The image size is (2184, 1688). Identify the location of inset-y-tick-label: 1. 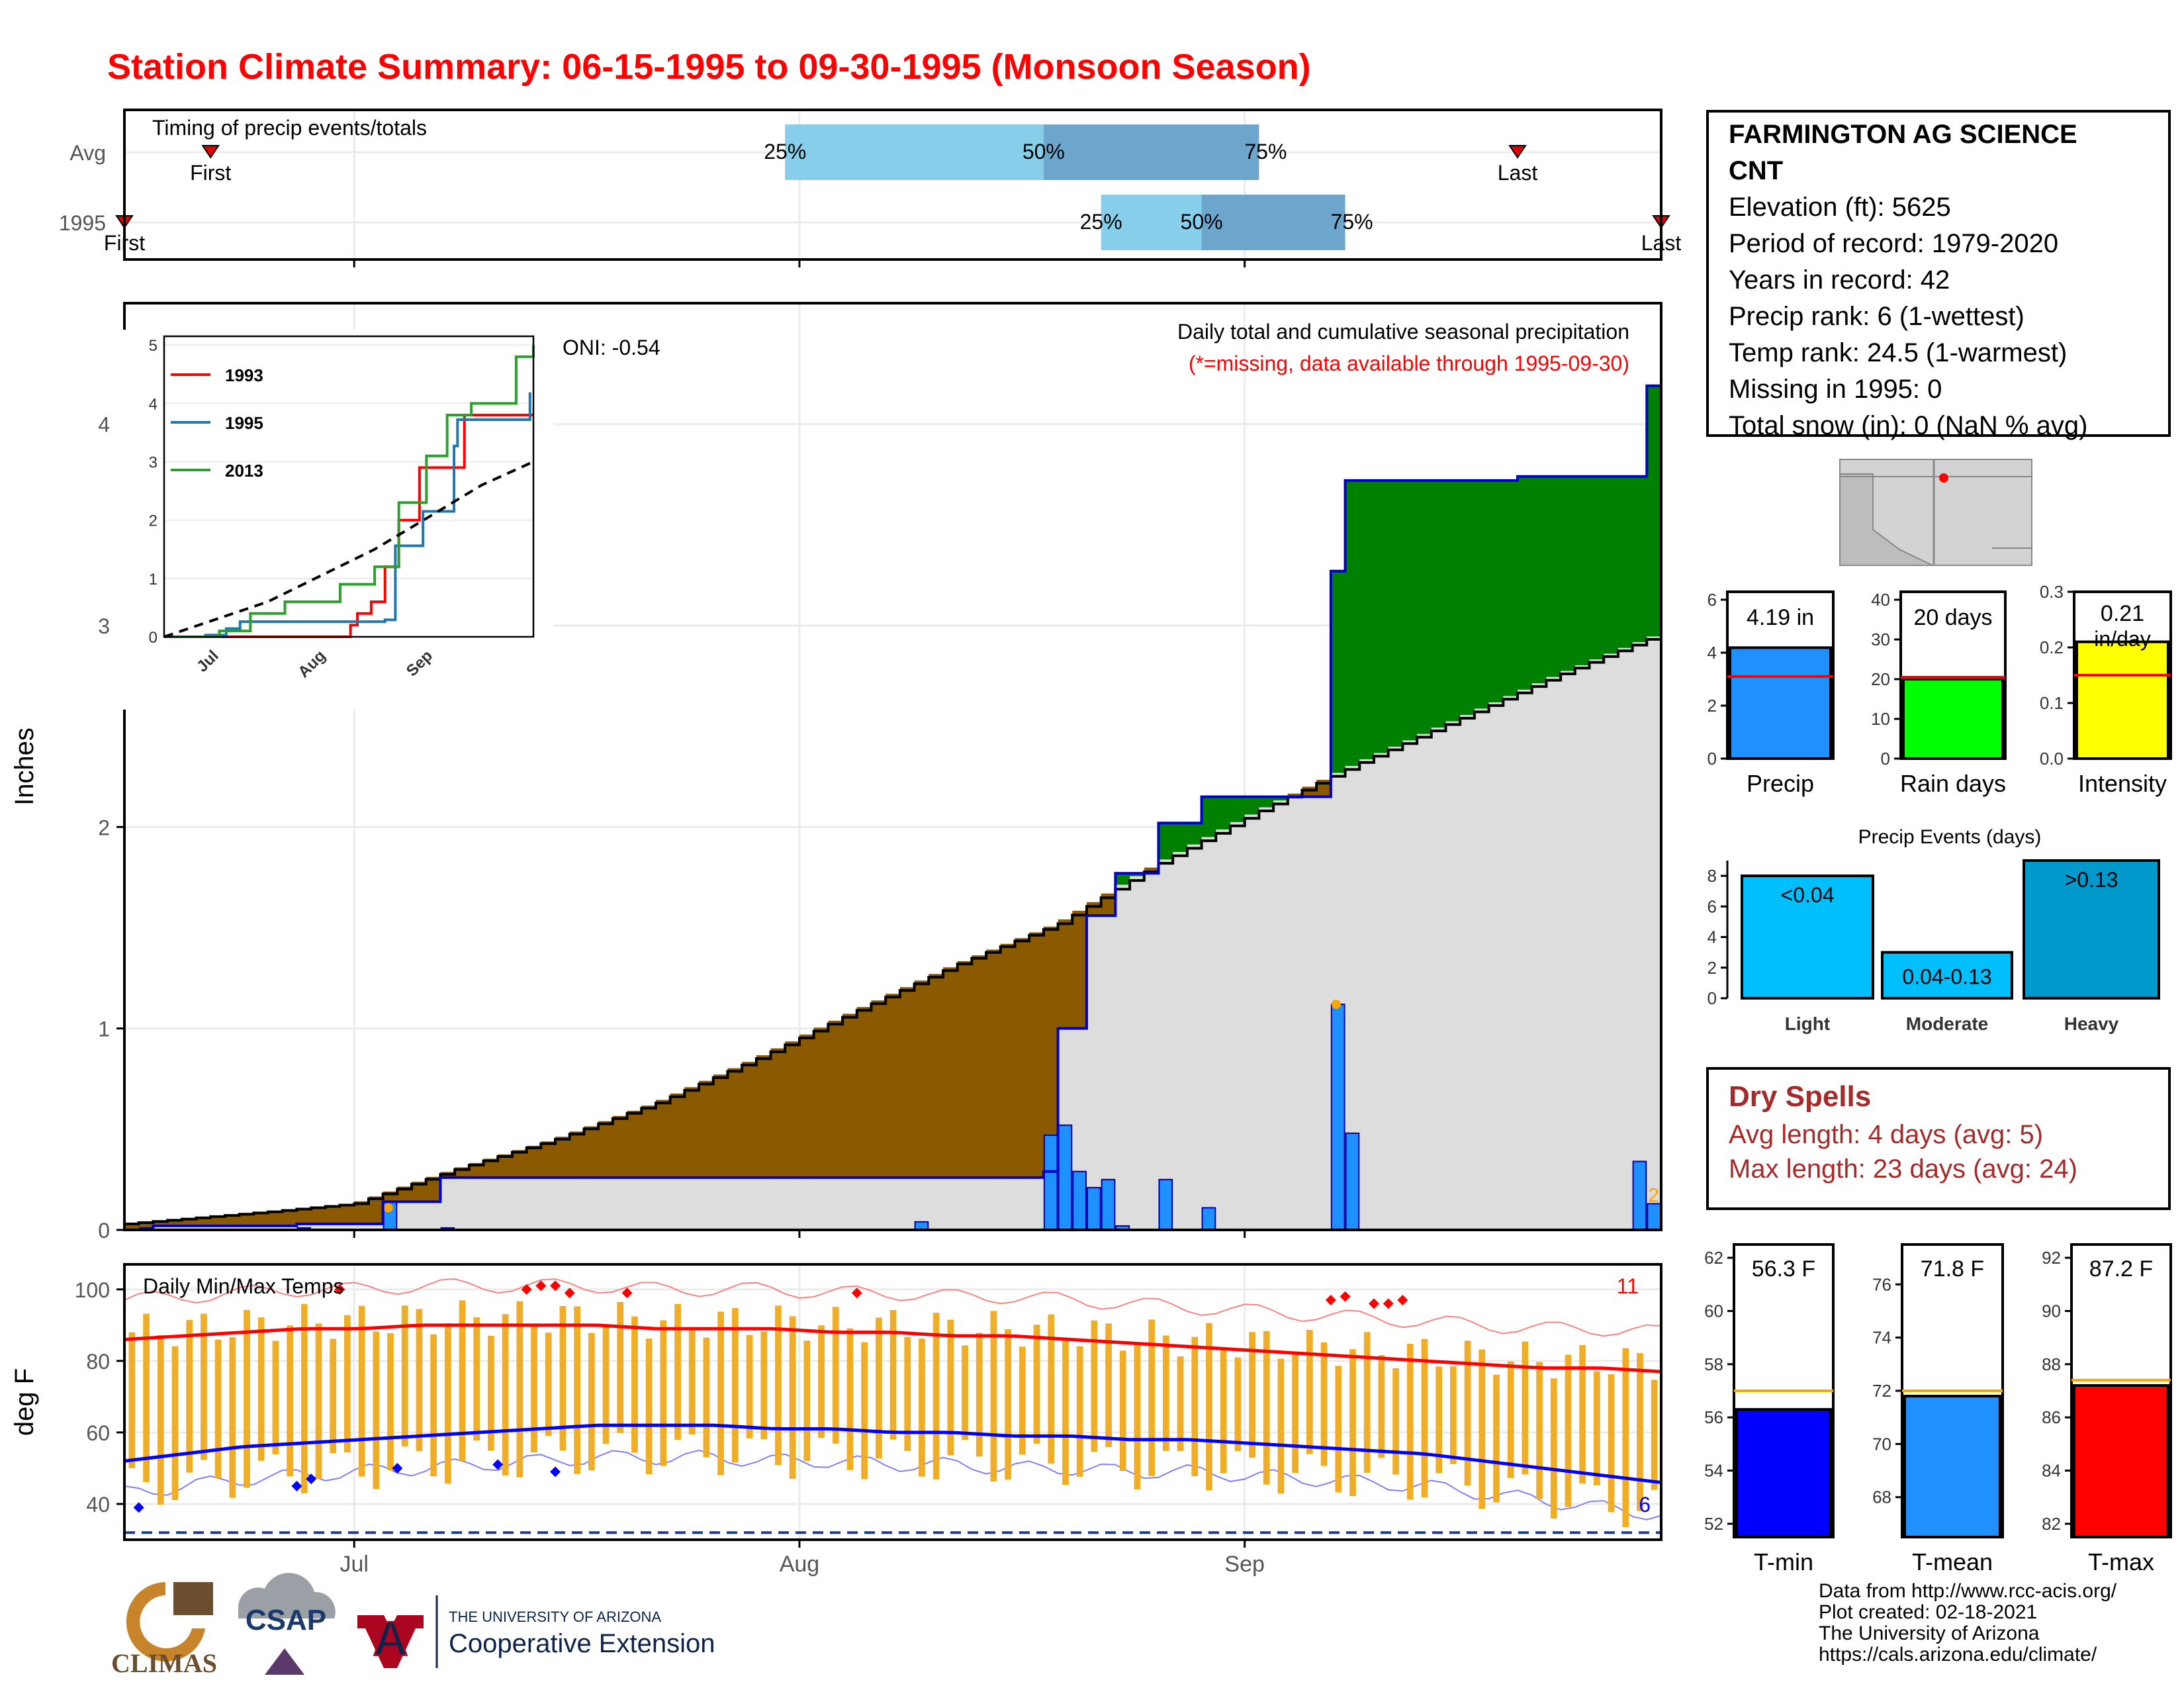
(153, 579).